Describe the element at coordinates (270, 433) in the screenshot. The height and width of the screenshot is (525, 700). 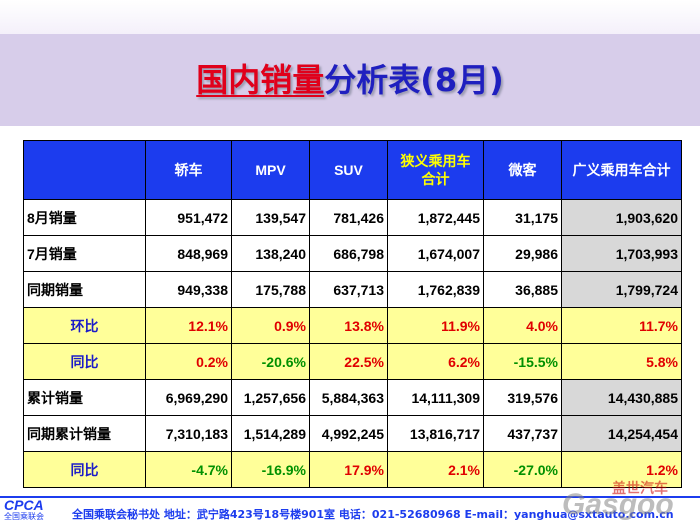
I see `table-cell: 1,514,289` at that location.